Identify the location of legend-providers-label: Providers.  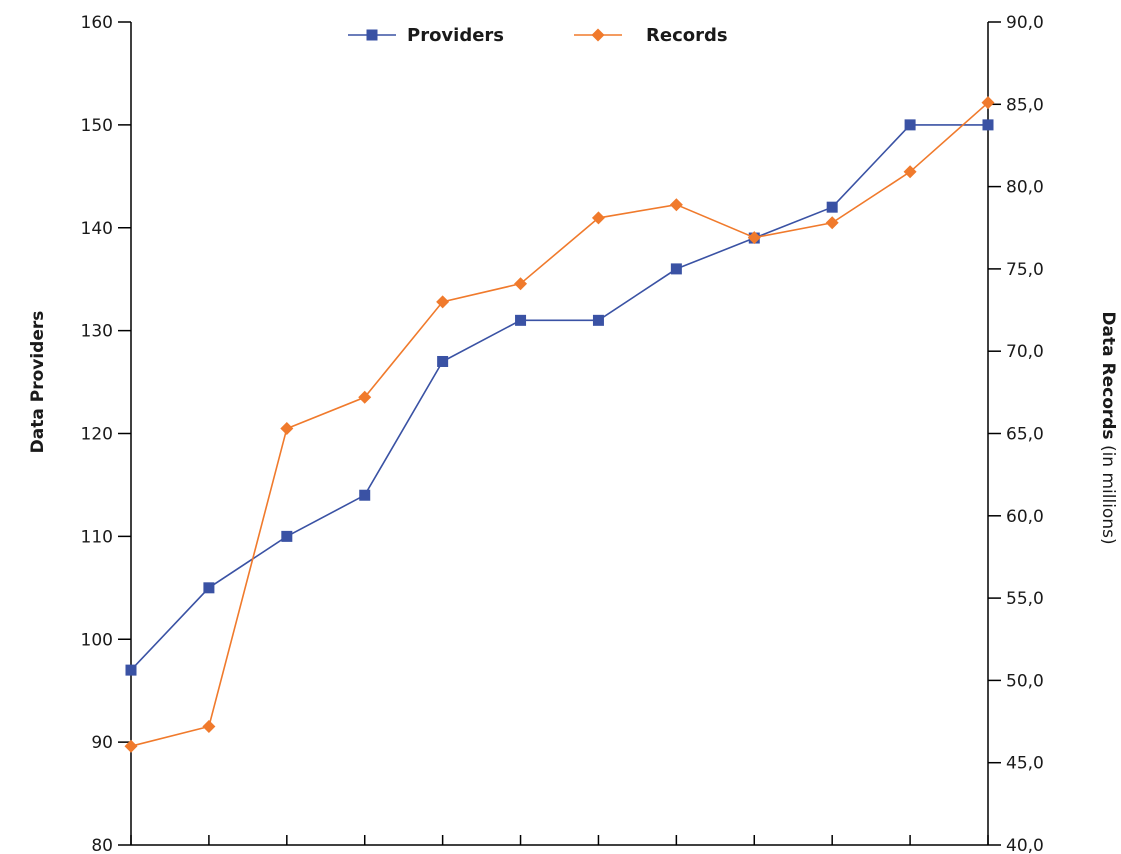
(455, 35).